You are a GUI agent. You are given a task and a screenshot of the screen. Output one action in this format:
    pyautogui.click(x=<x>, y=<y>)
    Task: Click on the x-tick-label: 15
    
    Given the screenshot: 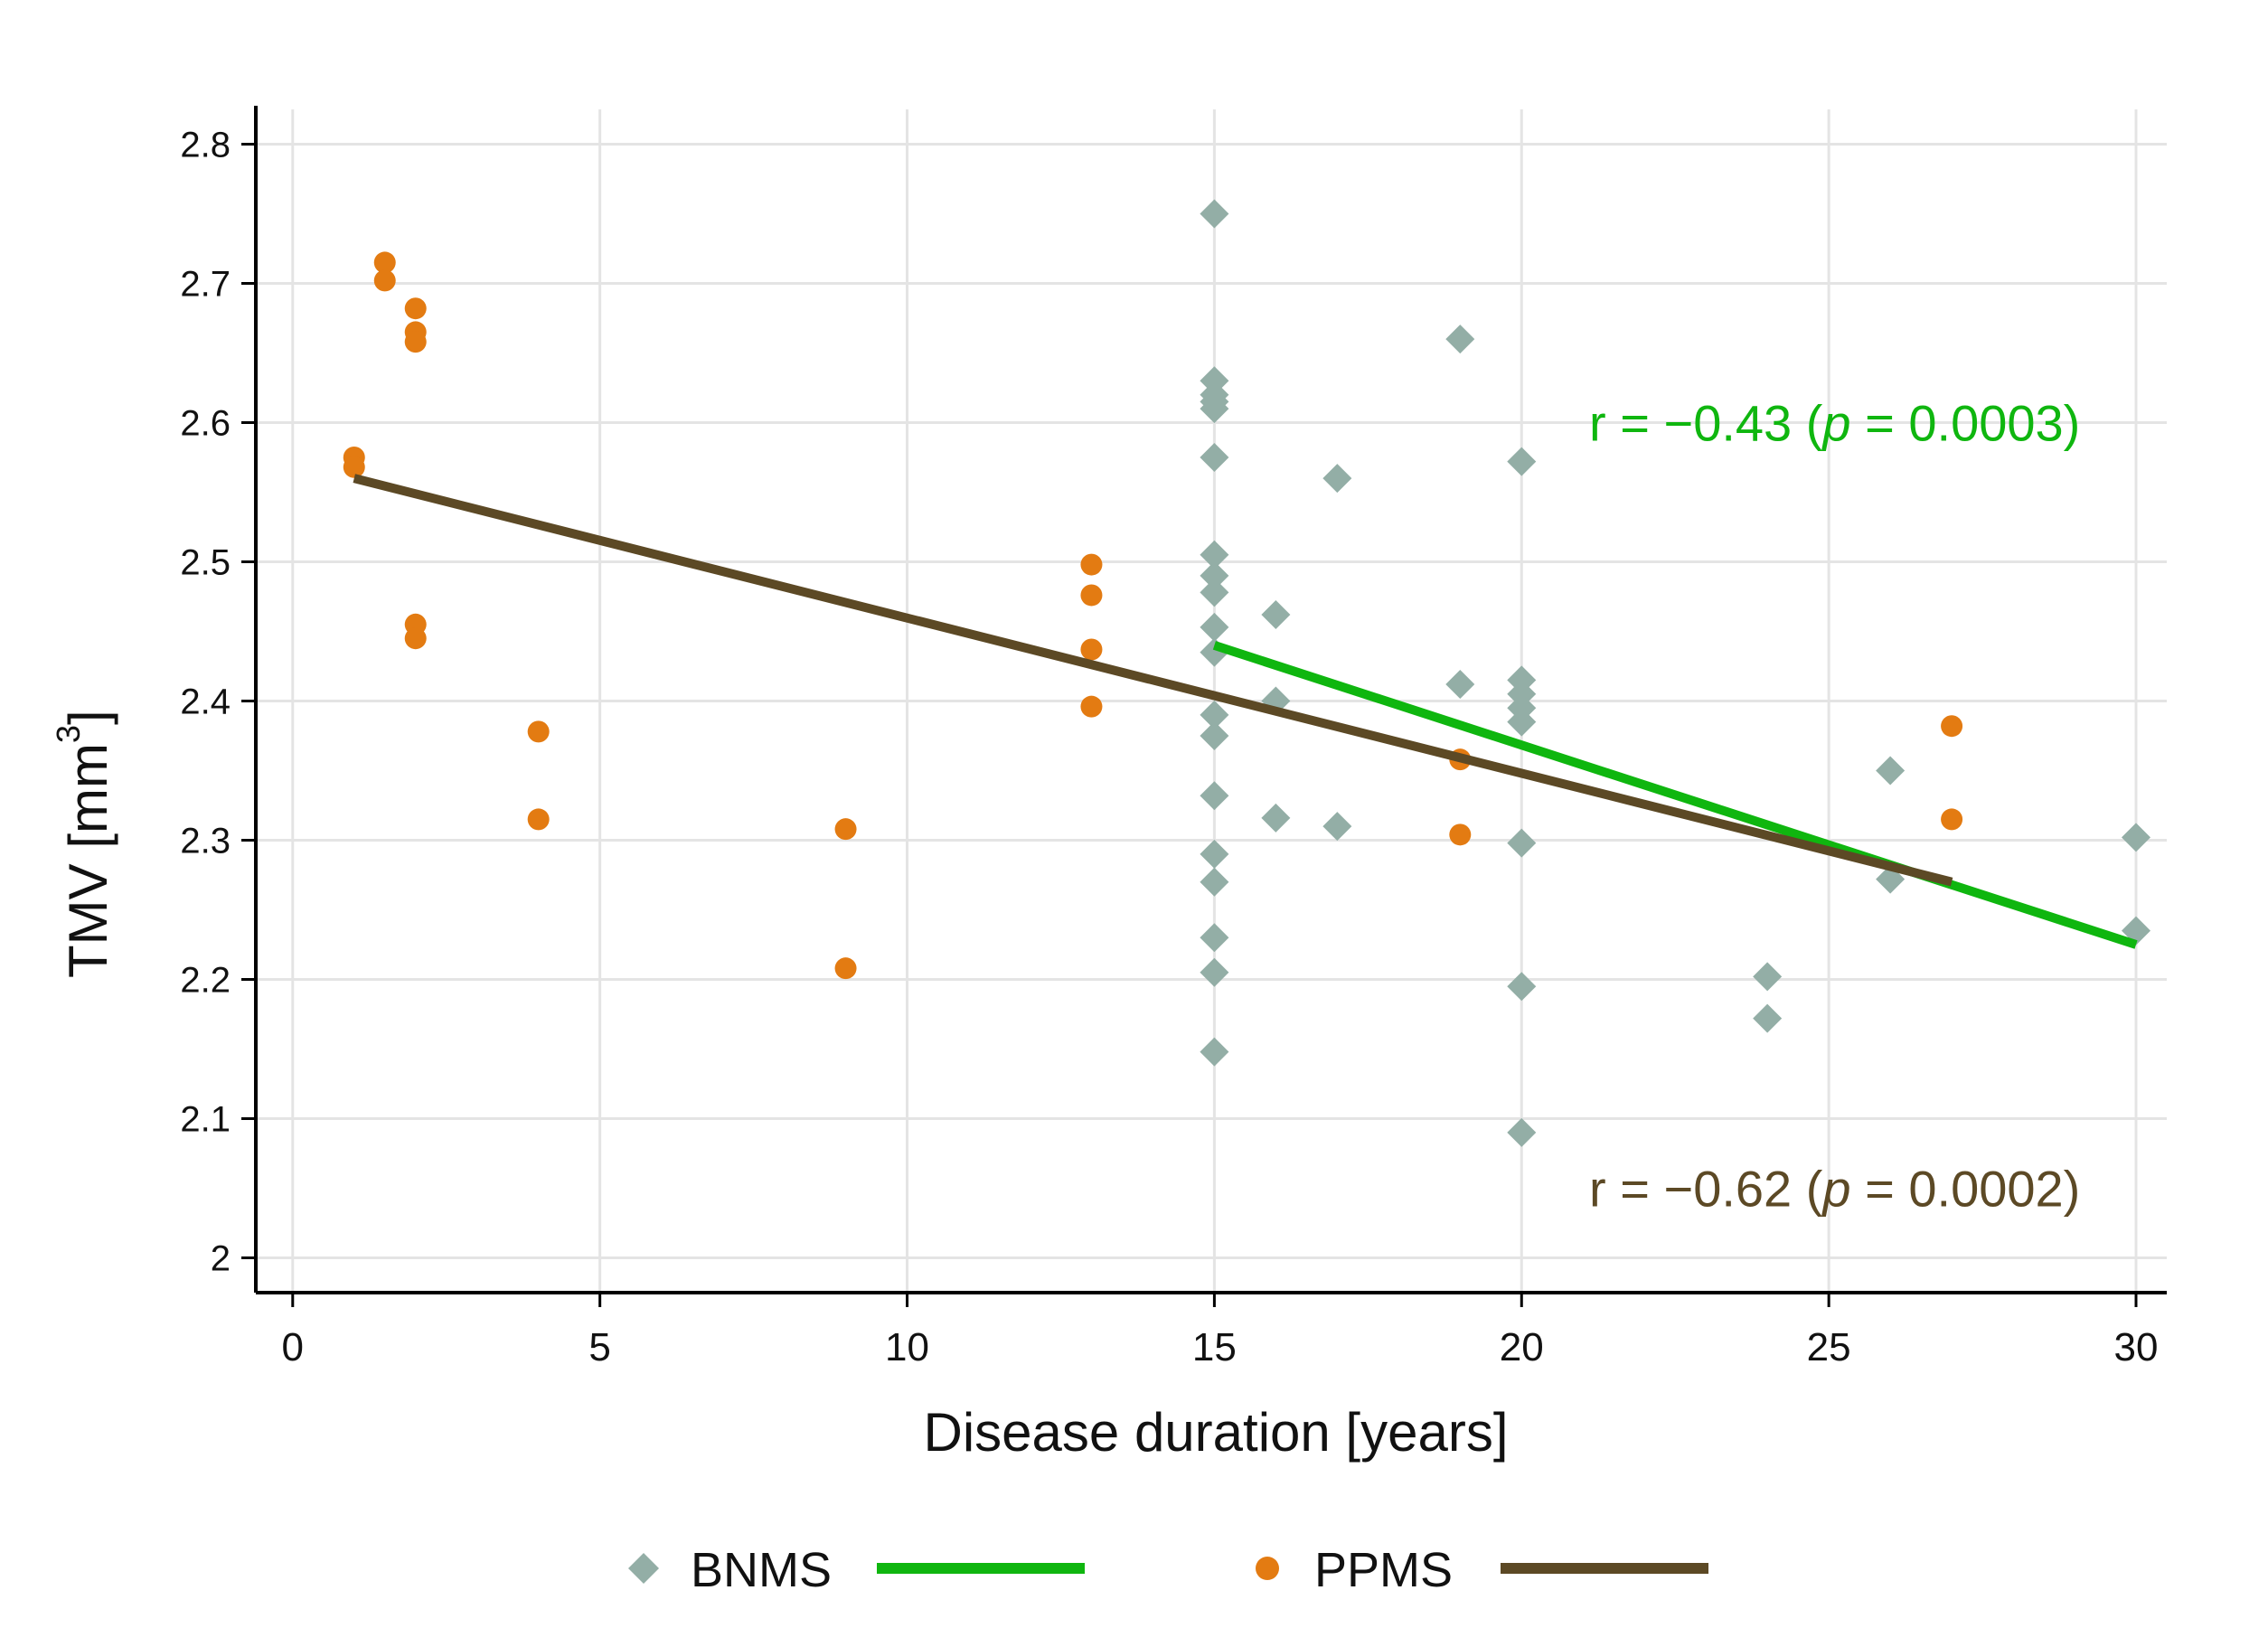 What is the action you would take?
    pyautogui.click(x=1215, y=1347)
    